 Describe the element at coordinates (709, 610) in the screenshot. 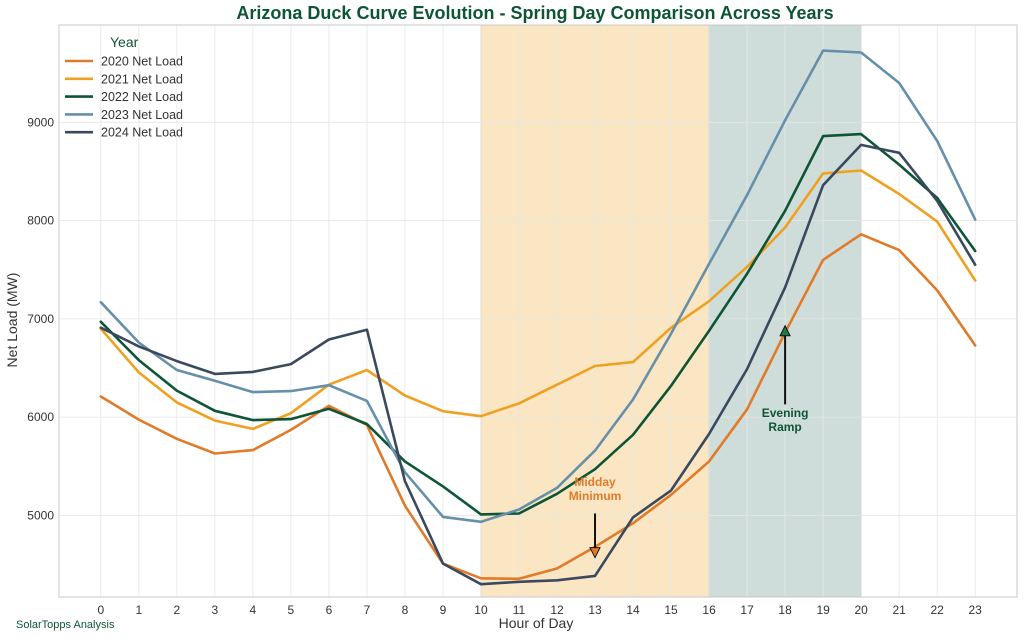

I see `x-tick-label: 16` at that location.